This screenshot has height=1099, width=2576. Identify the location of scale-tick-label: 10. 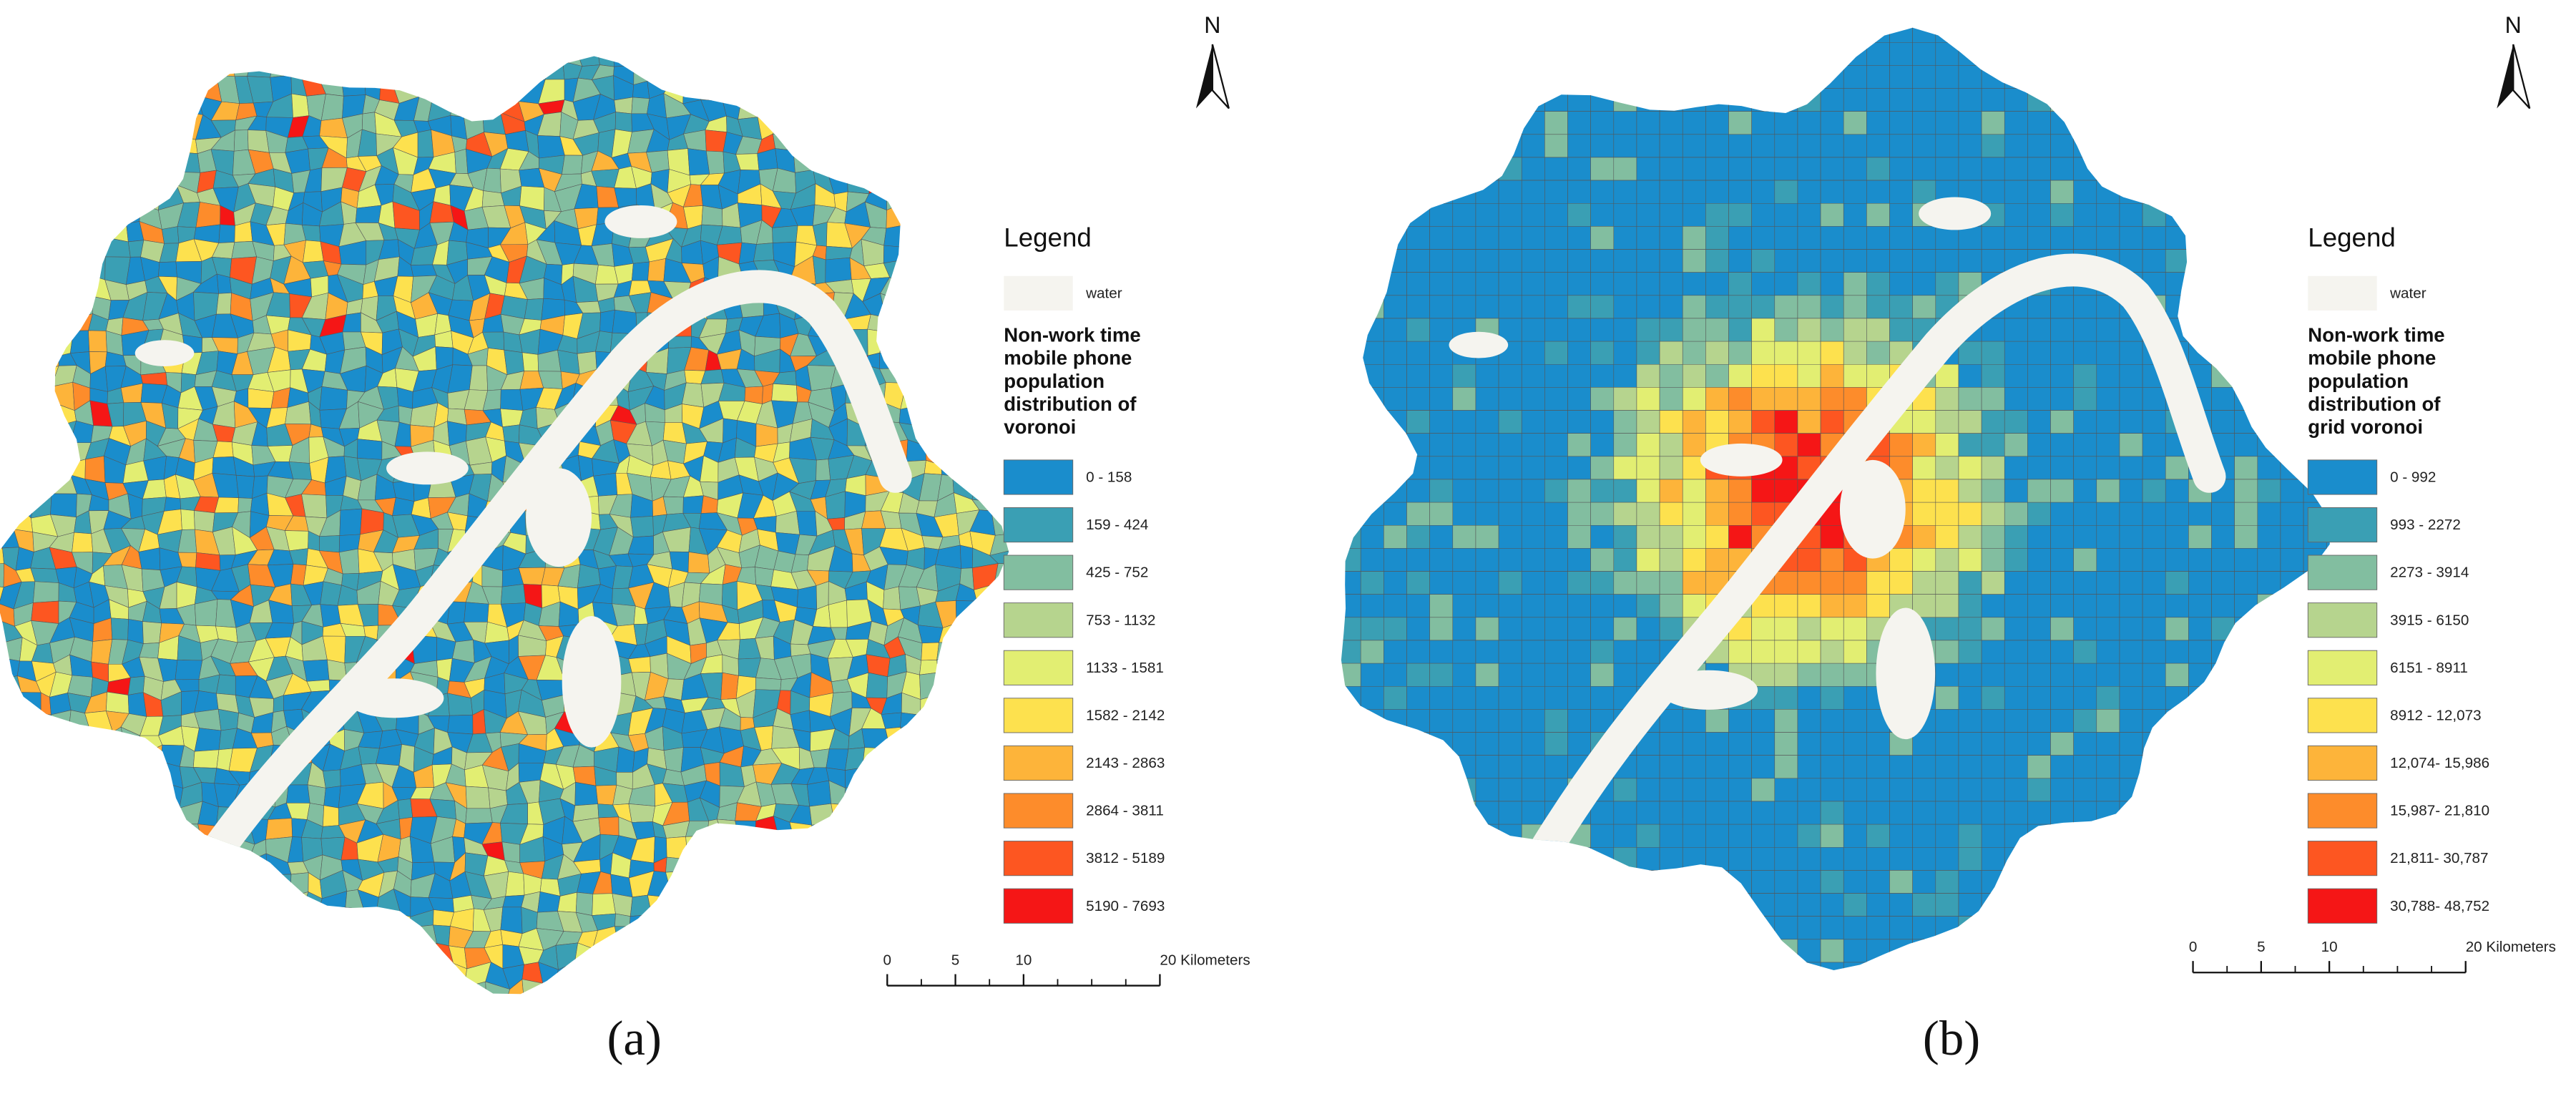
(1023, 960).